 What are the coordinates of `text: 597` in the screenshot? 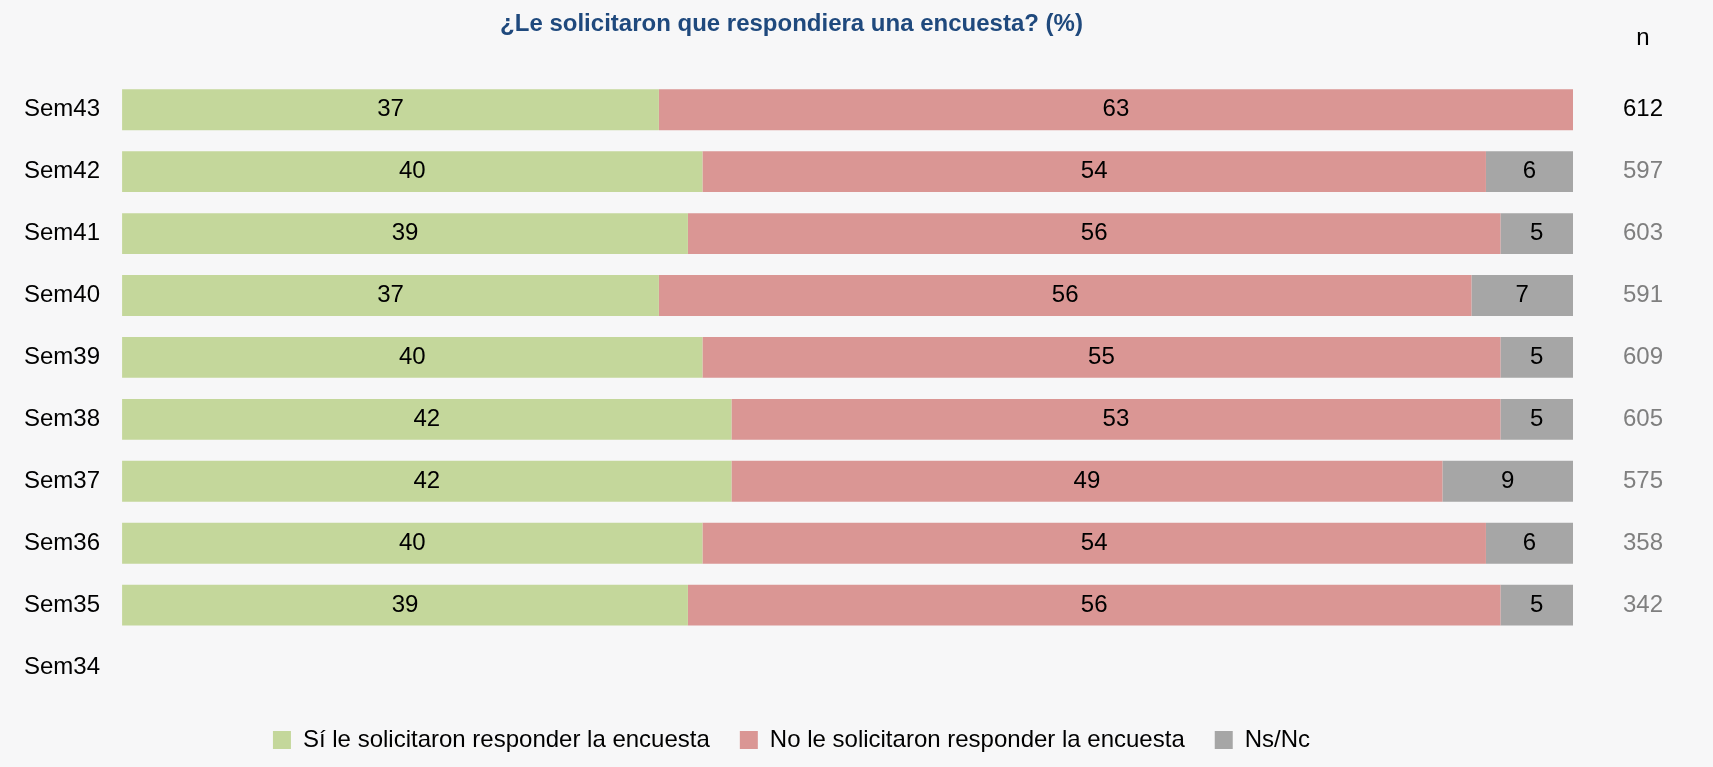 It's located at (1643, 170).